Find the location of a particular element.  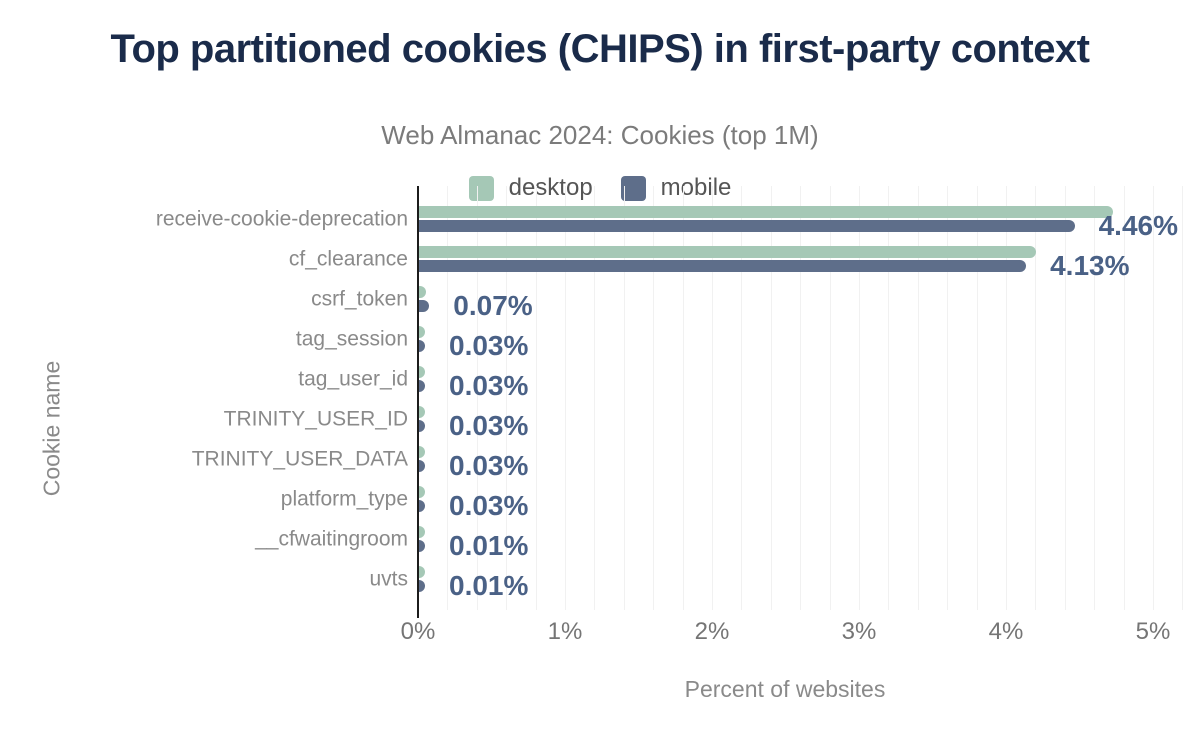

value-label: 4.13% is located at coordinates (1090, 265).